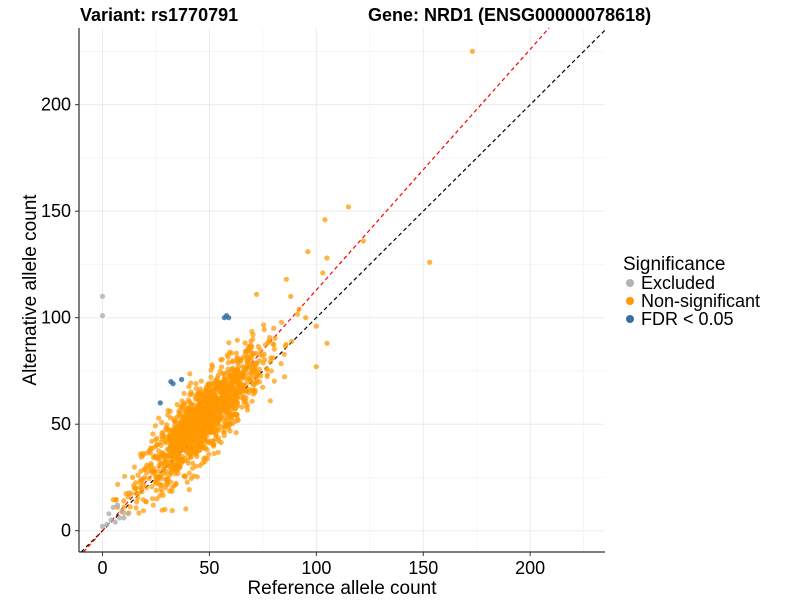  I want to click on legend-label-fdr: FDR < 0.05, so click(687, 319).